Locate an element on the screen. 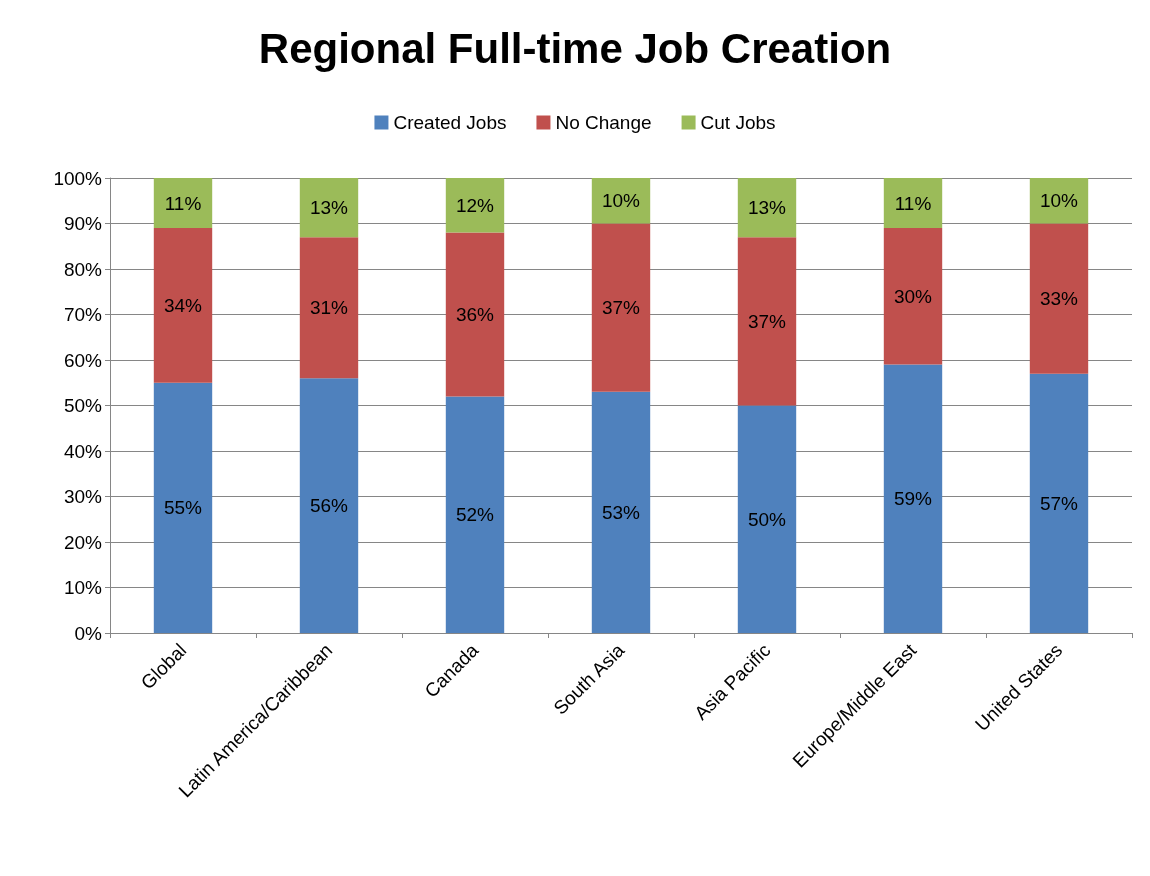 The width and height of the screenshot is (1150, 876). legend-label: No Change is located at coordinates (603, 122).